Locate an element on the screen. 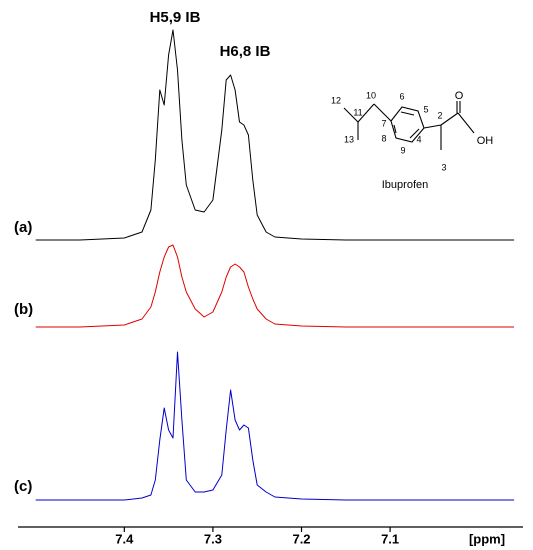 Image resolution: width=533 pixels, height=550 pixels. atom-label: 13 is located at coordinates (349, 139).